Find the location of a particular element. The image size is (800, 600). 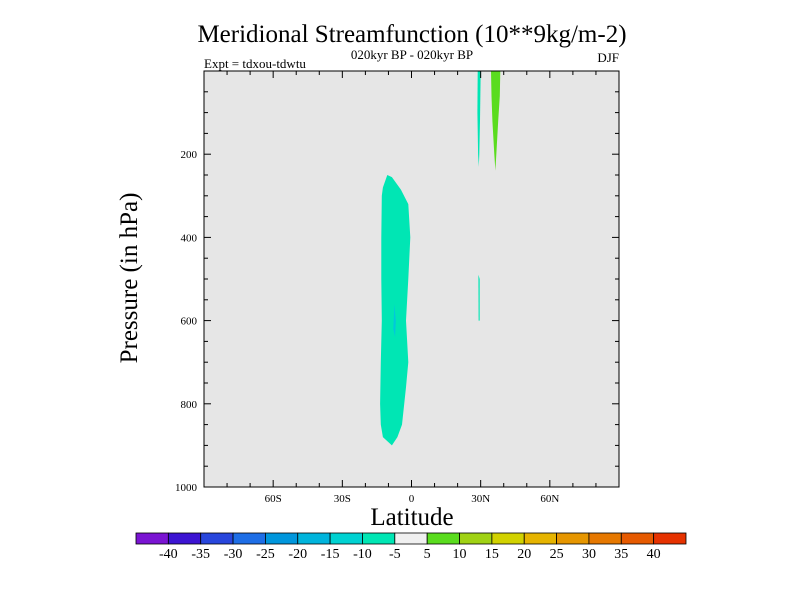

chart-subtitle-right: DJF is located at coordinates (608, 57).